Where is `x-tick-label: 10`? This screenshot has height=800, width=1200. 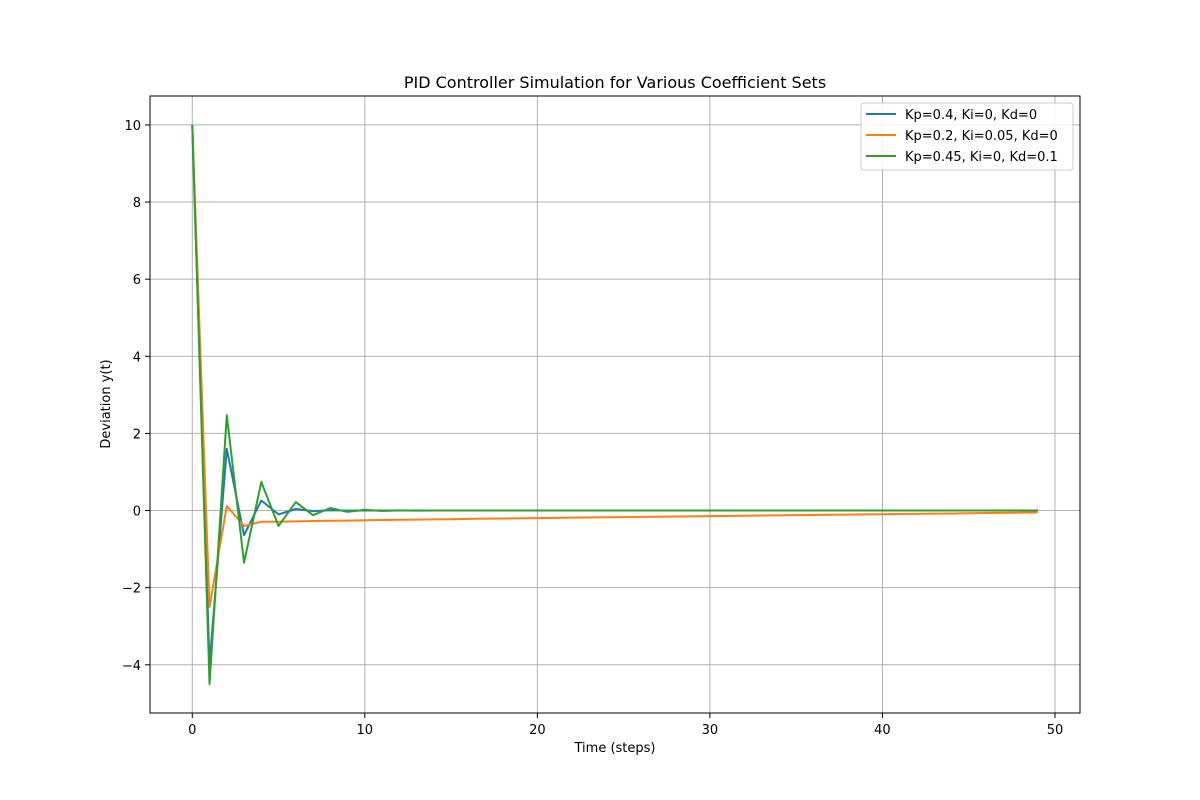 x-tick-label: 10 is located at coordinates (365, 730).